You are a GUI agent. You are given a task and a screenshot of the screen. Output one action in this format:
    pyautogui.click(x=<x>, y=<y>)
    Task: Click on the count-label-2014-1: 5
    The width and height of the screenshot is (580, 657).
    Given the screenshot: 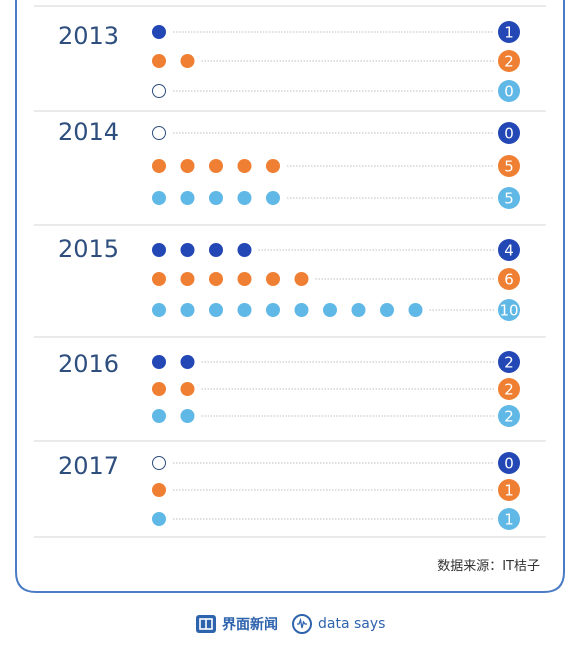 What is the action you would take?
    pyautogui.click(x=509, y=167)
    